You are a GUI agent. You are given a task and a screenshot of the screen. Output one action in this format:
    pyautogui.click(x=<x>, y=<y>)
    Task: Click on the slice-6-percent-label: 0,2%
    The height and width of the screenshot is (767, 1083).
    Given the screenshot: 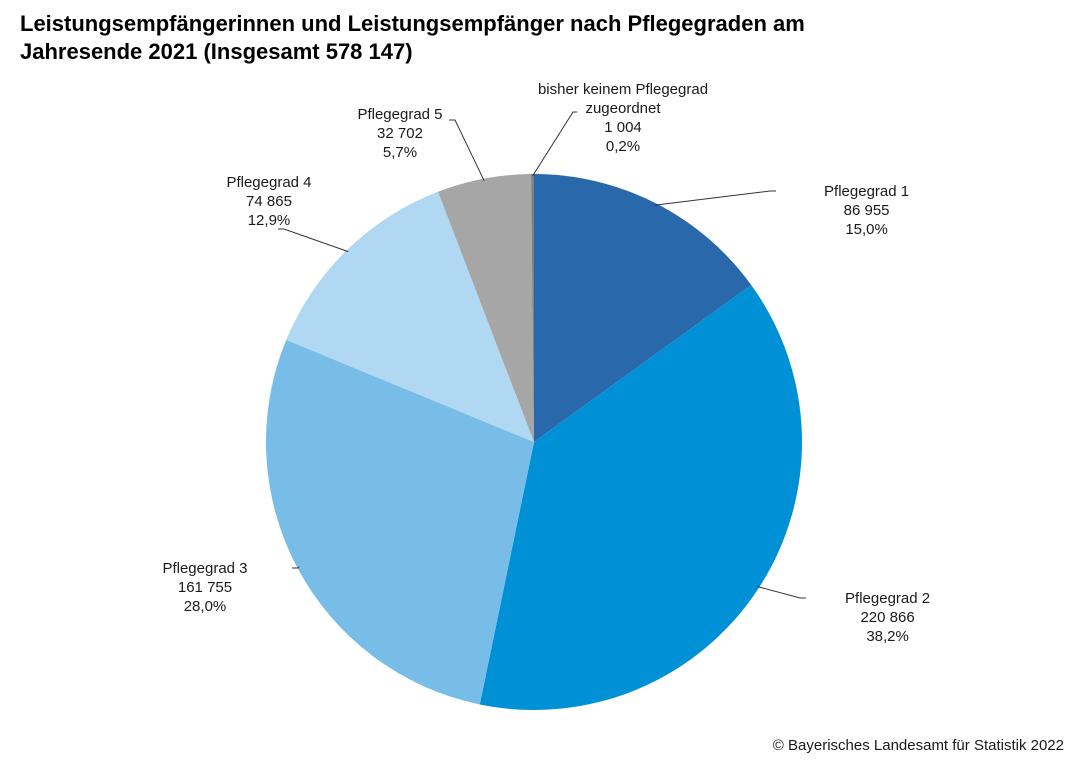 What is the action you would take?
    pyautogui.click(x=623, y=146)
    